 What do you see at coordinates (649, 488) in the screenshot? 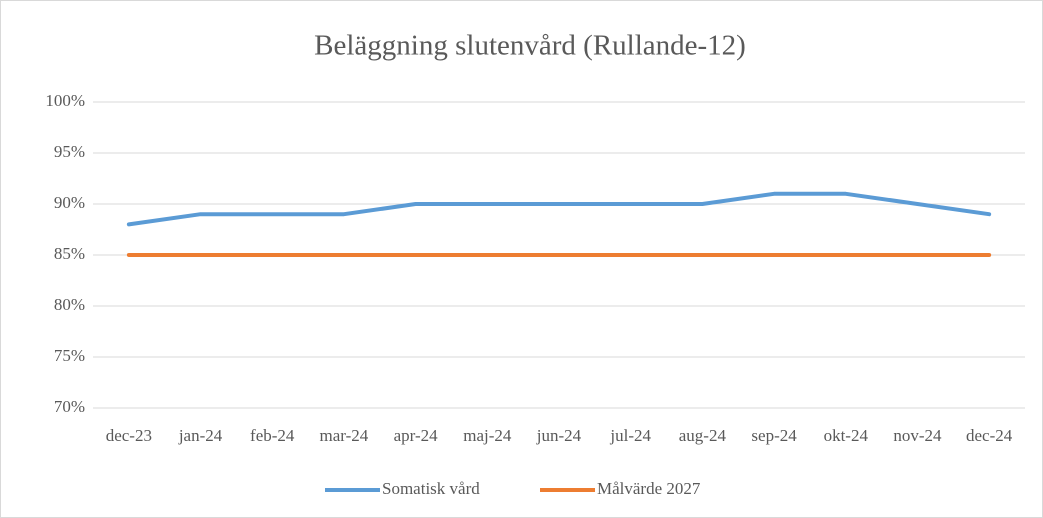
I see `legend-label: Målvärde 2027` at bounding box center [649, 488].